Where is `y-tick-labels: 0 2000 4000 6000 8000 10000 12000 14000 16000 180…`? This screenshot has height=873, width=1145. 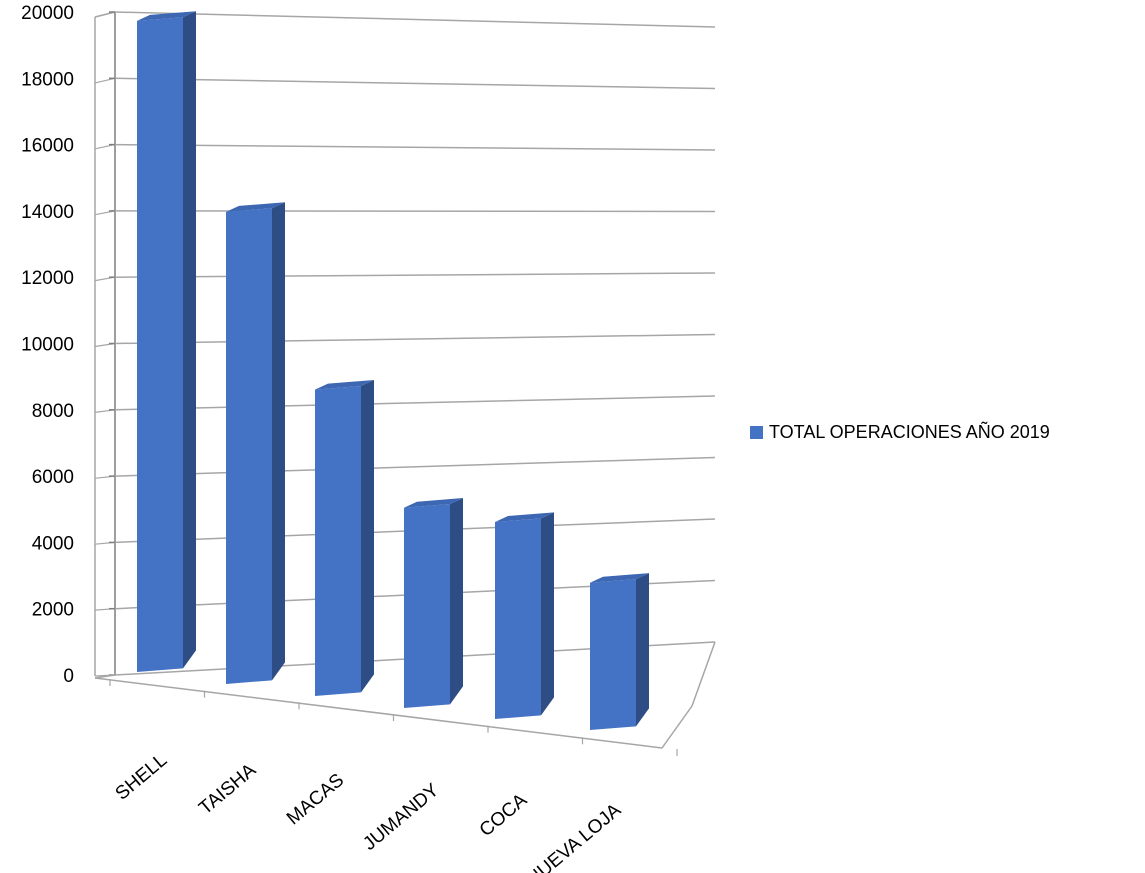 y-tick-labels: 0 2000 4000 6000 8000 10000 12000 14000 16000 180… is located at coordinates (47, 345).